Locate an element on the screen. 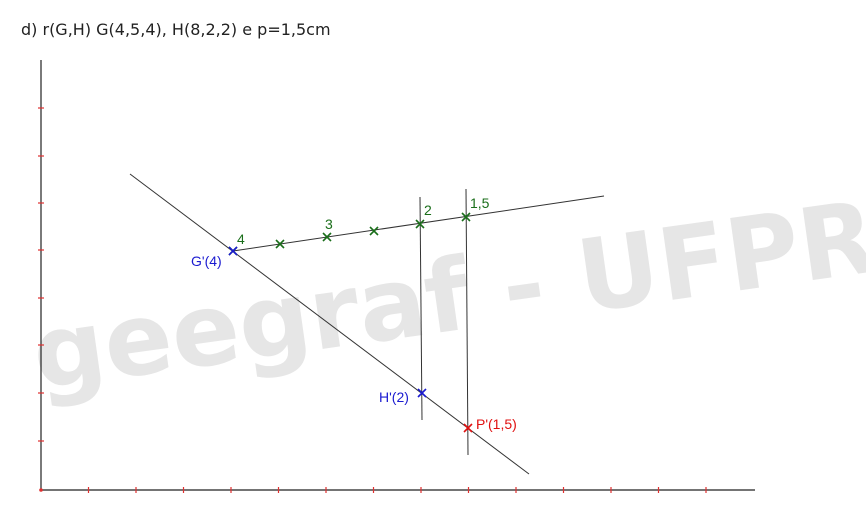 This screenshot has width=866, height=518. scale-label-2: 2 is located at coordinates (428, 210).